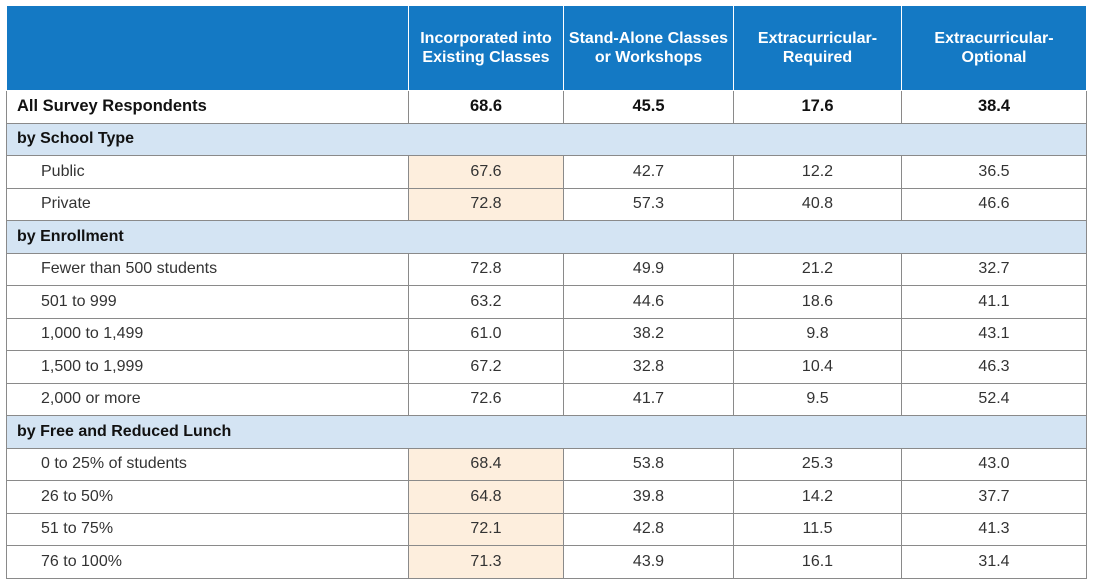 This screenshot has width=1096, height=588. Describe the element at coordinates (817, 302) in the screenshot. I see `cell-value: 18.6` at that location.